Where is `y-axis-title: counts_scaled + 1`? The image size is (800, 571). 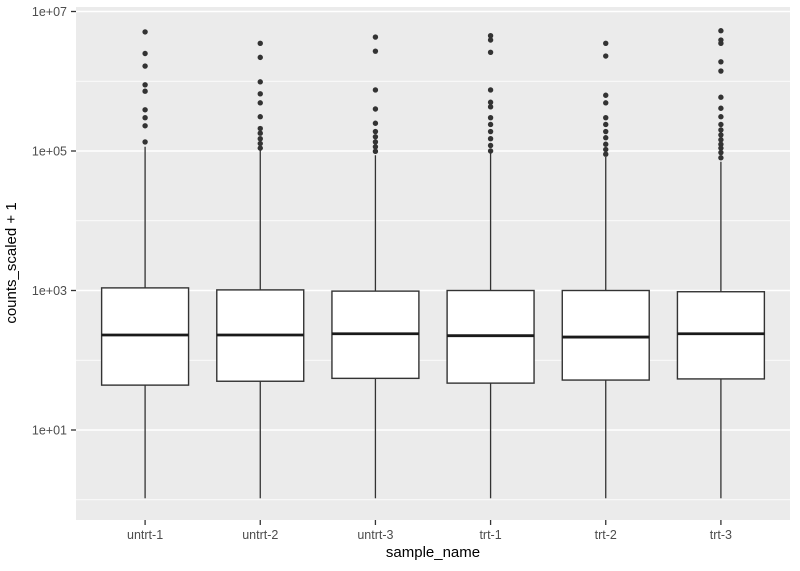 y-axis-title: counts_scaled + 1 is located at coordinates (11, 262).